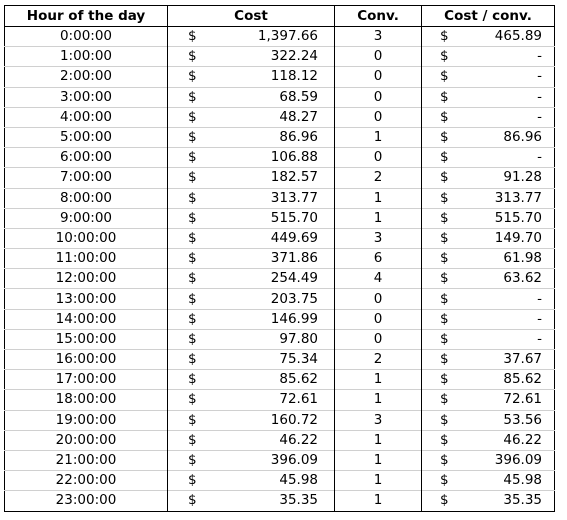 The image size is (567, 520). I want to click on table-row: 1:00:00 $322.24 0 $ -, so click(279, 56).